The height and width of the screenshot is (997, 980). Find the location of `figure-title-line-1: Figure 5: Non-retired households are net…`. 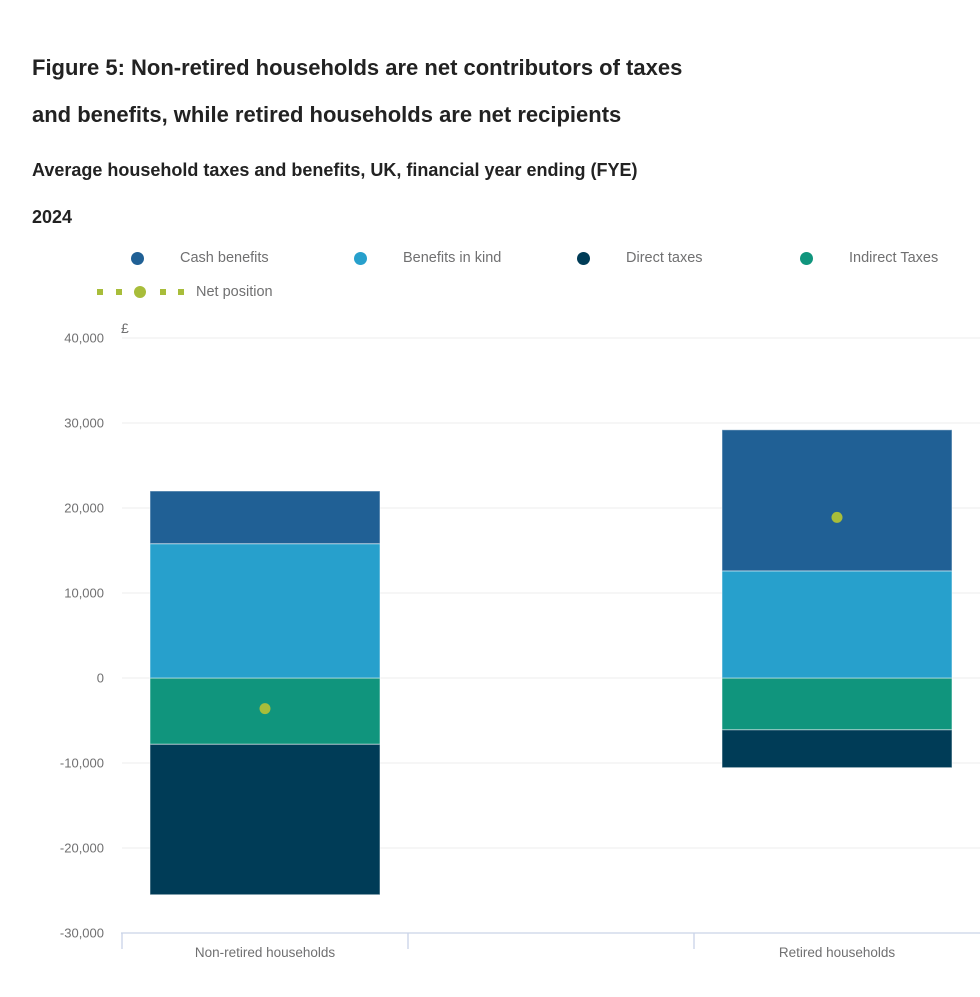

figure-title-line-1: Figure 5: Non-retired households are net… is located at coordinates (357, 67).